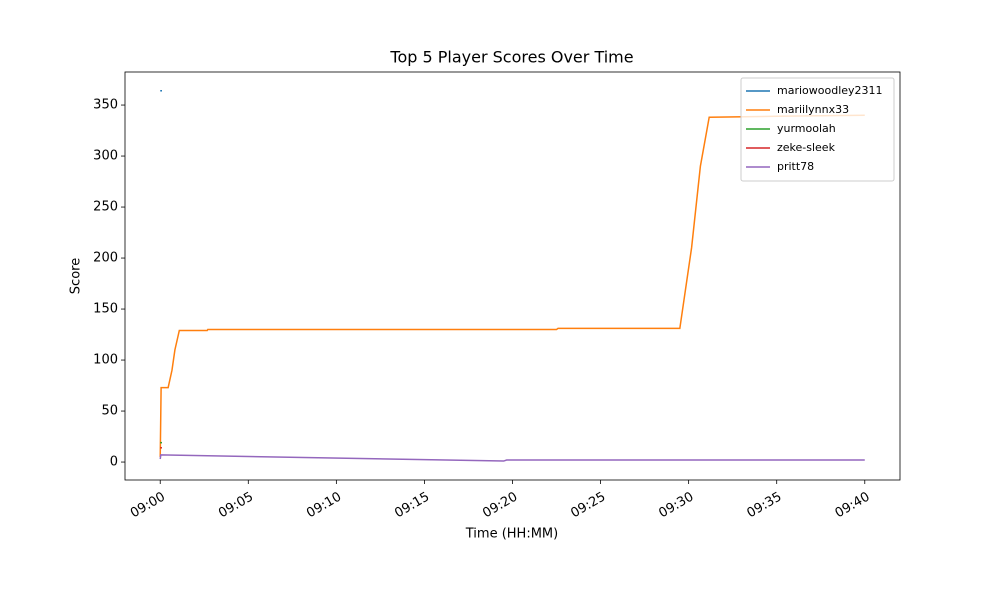 Image resolution: width=1000 pixels, height=600 pixels. Describe the element at coordinates (806, 147) in the screenshot. I see `legend-label: zeke-sleek` at that location.